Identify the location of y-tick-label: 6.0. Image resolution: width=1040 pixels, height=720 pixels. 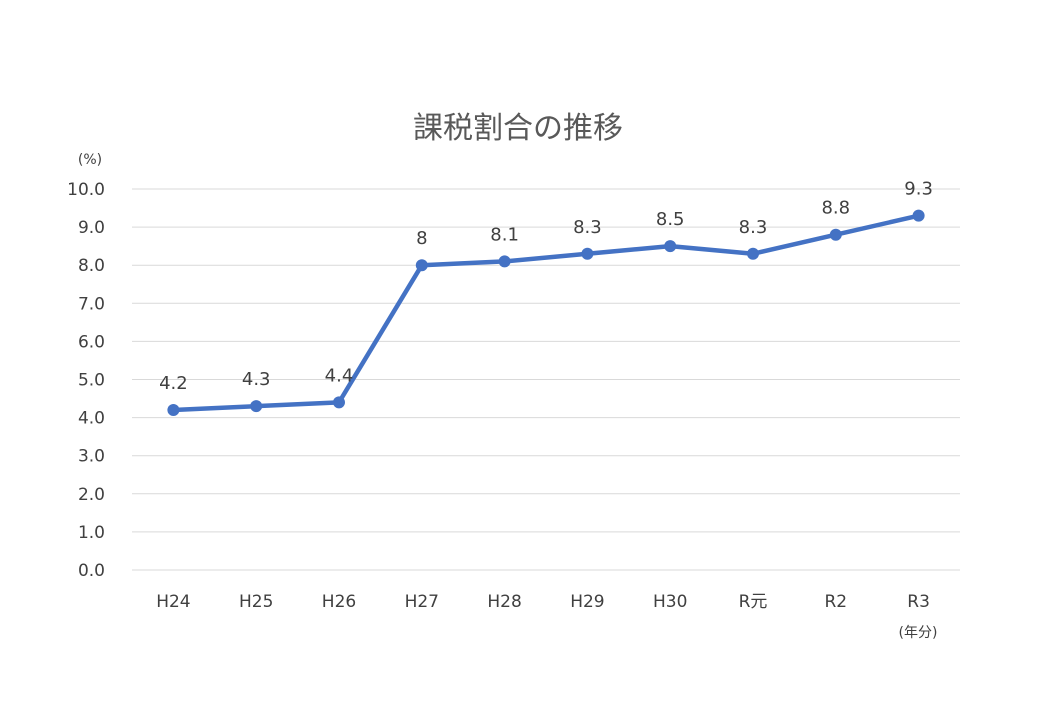
(91, 342).